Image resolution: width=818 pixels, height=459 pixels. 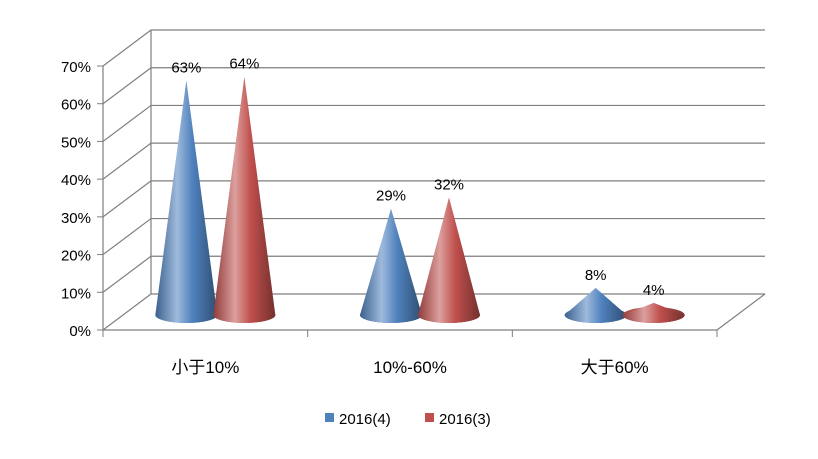 What do you see at coordinates (365, 419) in the screenshot?
I see `legend-label: 2016(4)` at bounding box center [365, 419].